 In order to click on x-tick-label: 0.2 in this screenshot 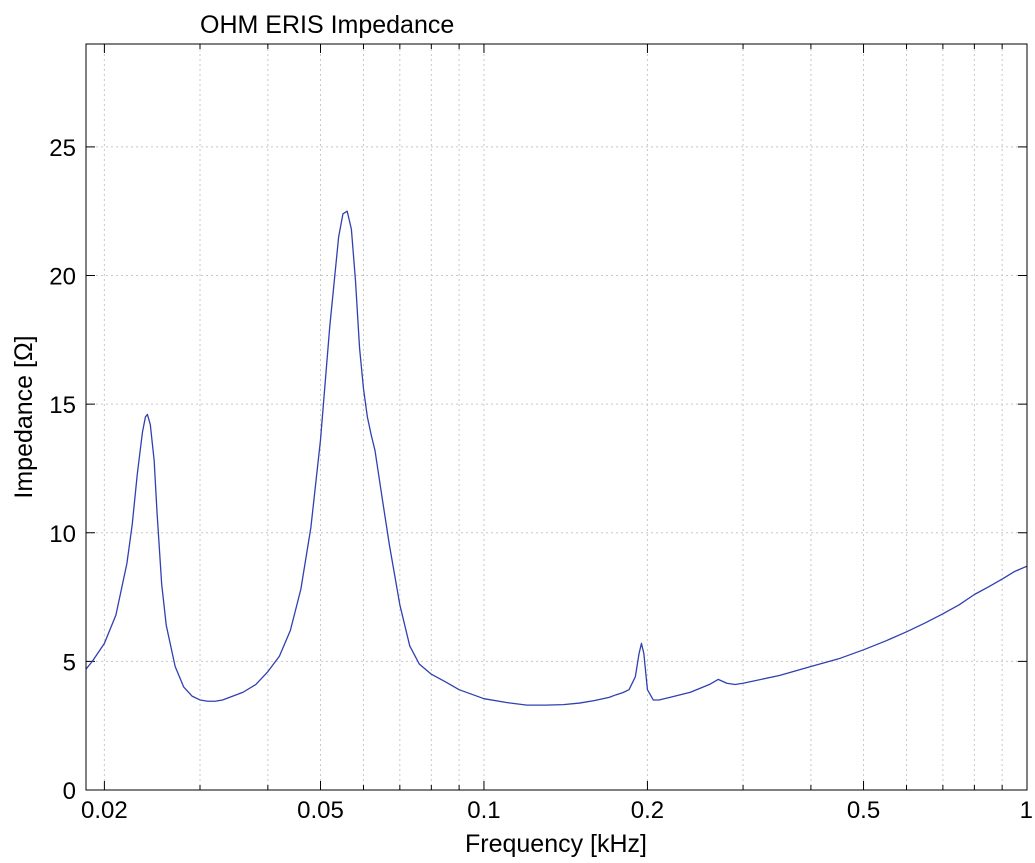, I will do `click(647, 810)`.